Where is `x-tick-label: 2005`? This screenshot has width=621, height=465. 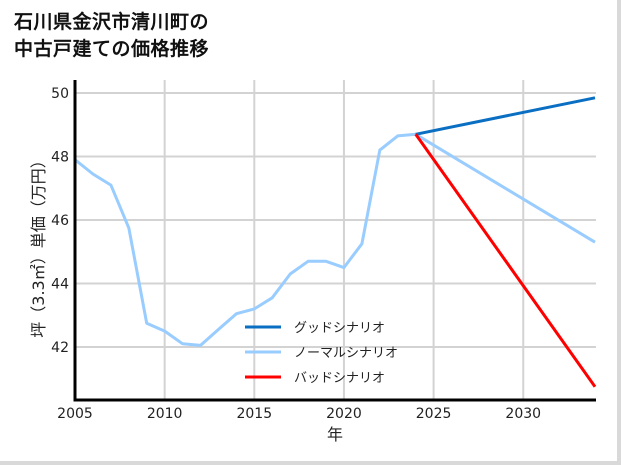 x-tick-label: 2005 is located at coordinates (75, 414).